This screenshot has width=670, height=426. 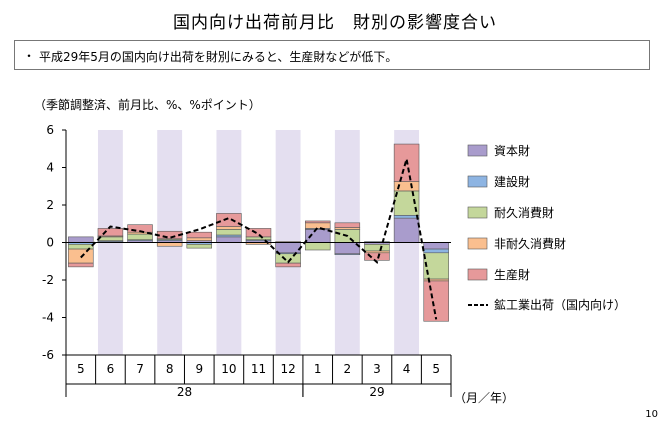 I want to click on page-title: 国内向け出荷前月比 財別の影響度合い, so click(x=335, y=23).